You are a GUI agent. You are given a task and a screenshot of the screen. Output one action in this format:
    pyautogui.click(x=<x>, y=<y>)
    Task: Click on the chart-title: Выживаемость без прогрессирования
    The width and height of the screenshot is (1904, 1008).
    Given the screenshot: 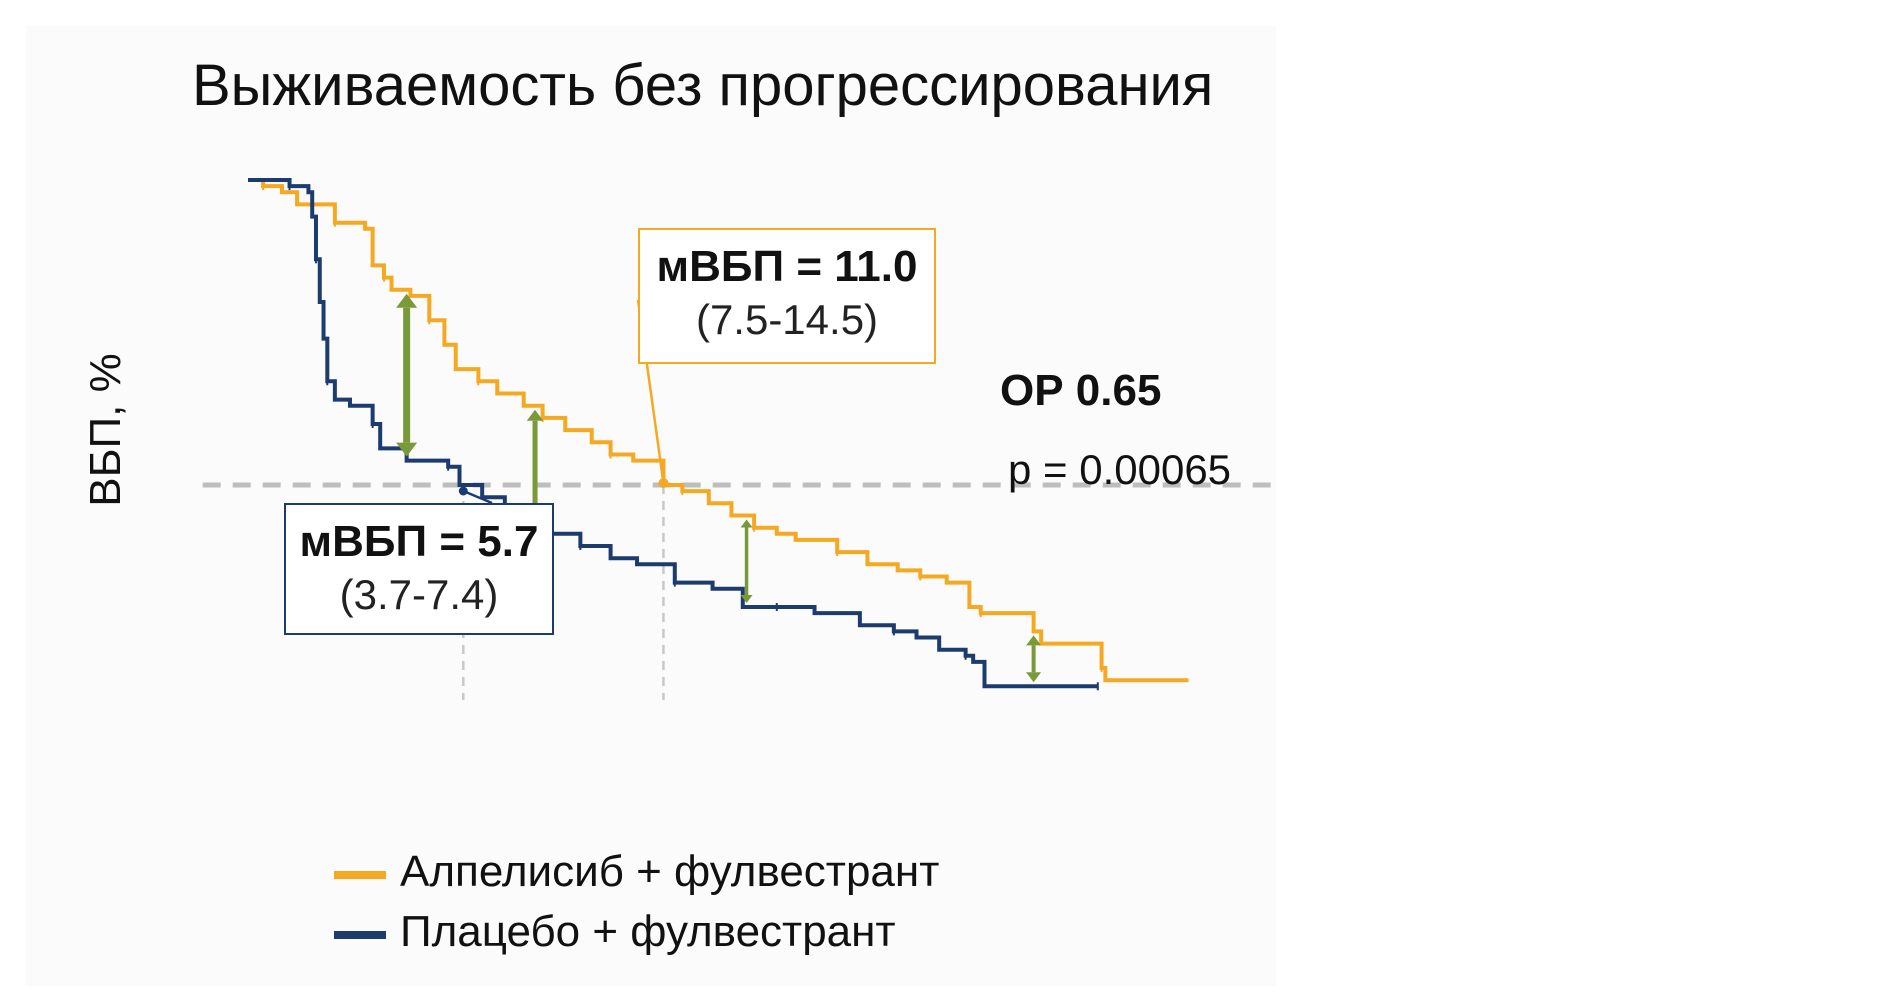 What is the action you would take?
    pyautogui.click(x=703, y=85)
    